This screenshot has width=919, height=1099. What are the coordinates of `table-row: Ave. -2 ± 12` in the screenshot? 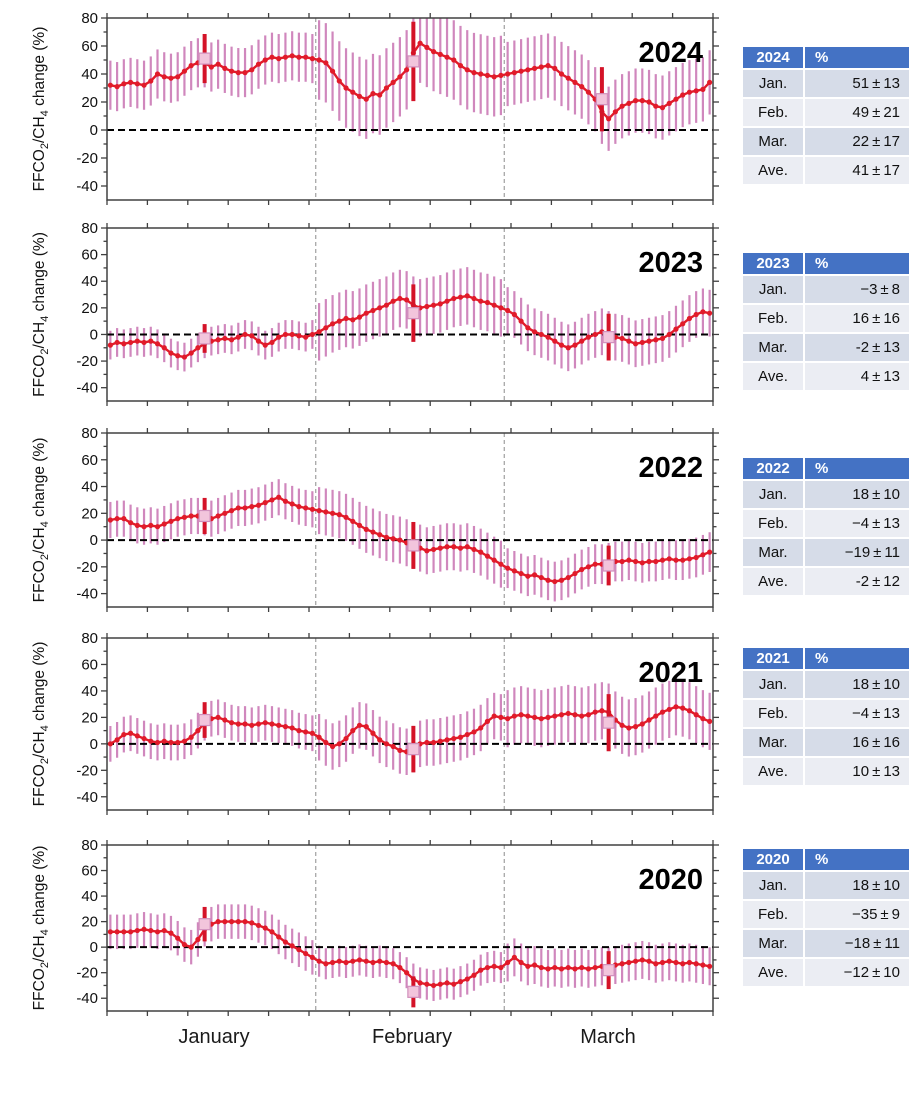 It's located at (826, 581).